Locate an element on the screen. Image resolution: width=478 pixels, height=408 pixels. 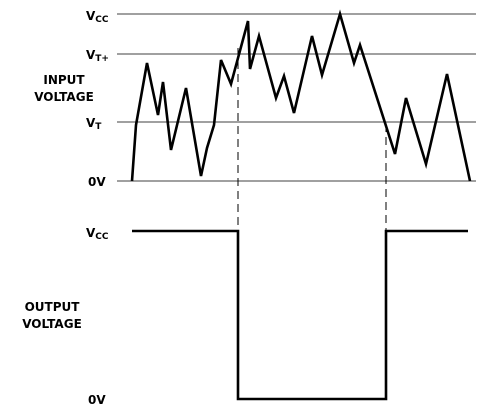
output-voltage-title-line1: OUTPUT is located at coordinates (53, 307).